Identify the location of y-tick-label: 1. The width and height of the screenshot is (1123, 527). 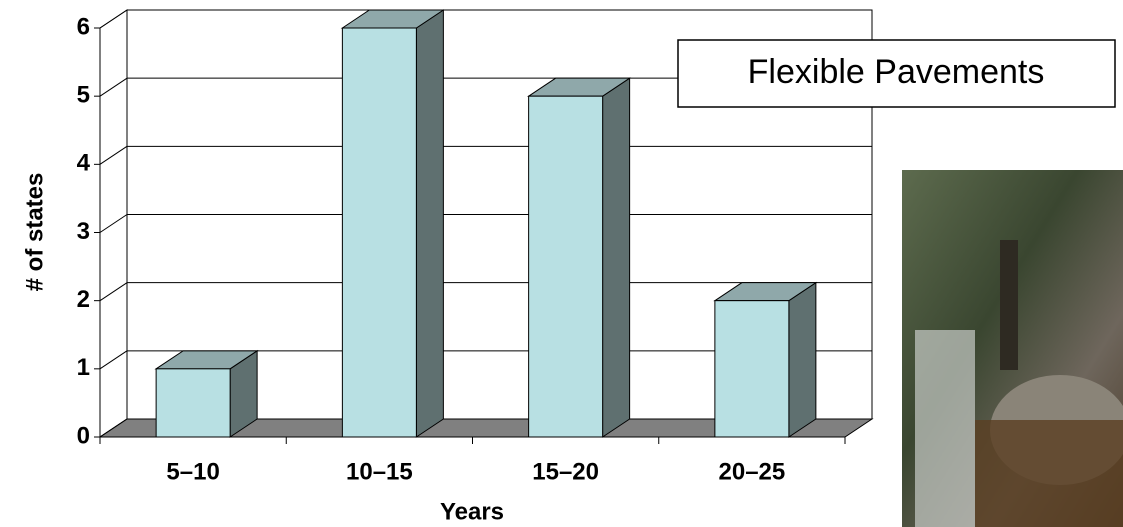
(83, 367).